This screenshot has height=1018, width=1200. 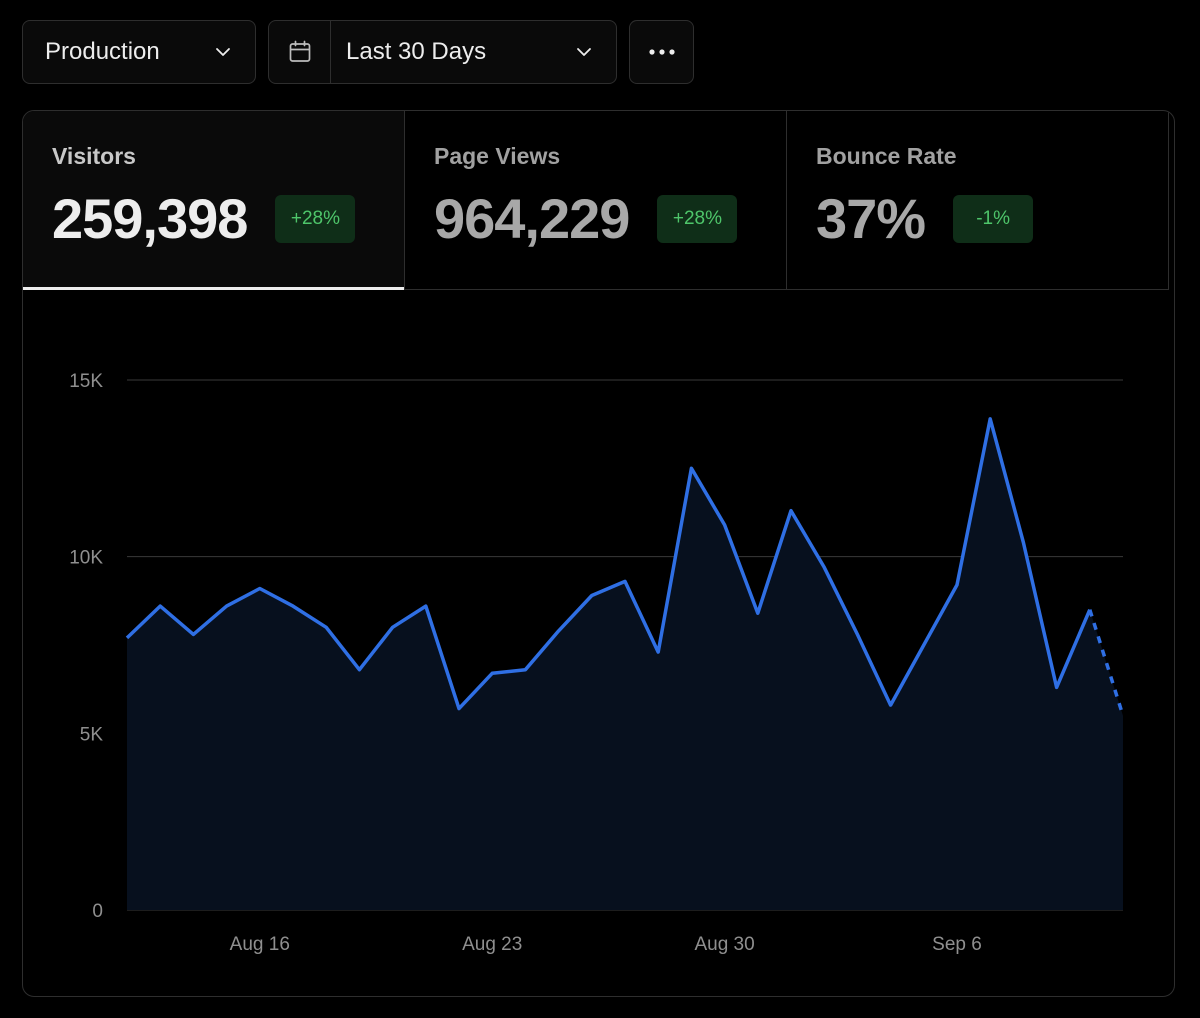 I want to click on tab-visitors: Visitors 259,398 +28%, so click(x=214, y=200).